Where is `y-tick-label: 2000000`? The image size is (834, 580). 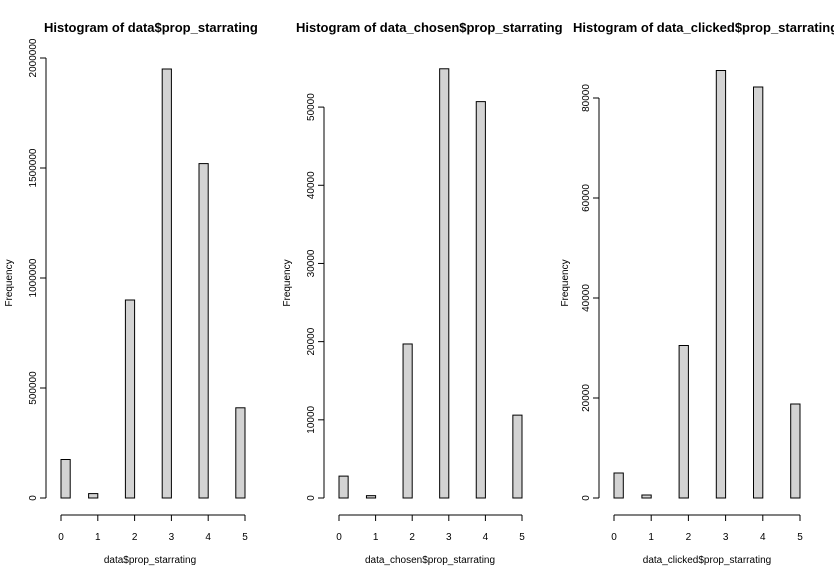
y-tick-label: 2000000 is located at coordinates (33, 57).